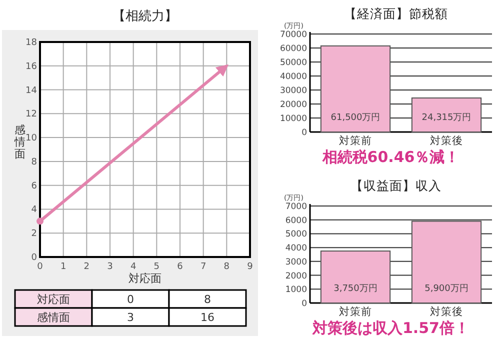  What do you see at coordinates (34, 234) in the screenshot?
I see `y-tick-label: 2` at bounding box center [34, 234].